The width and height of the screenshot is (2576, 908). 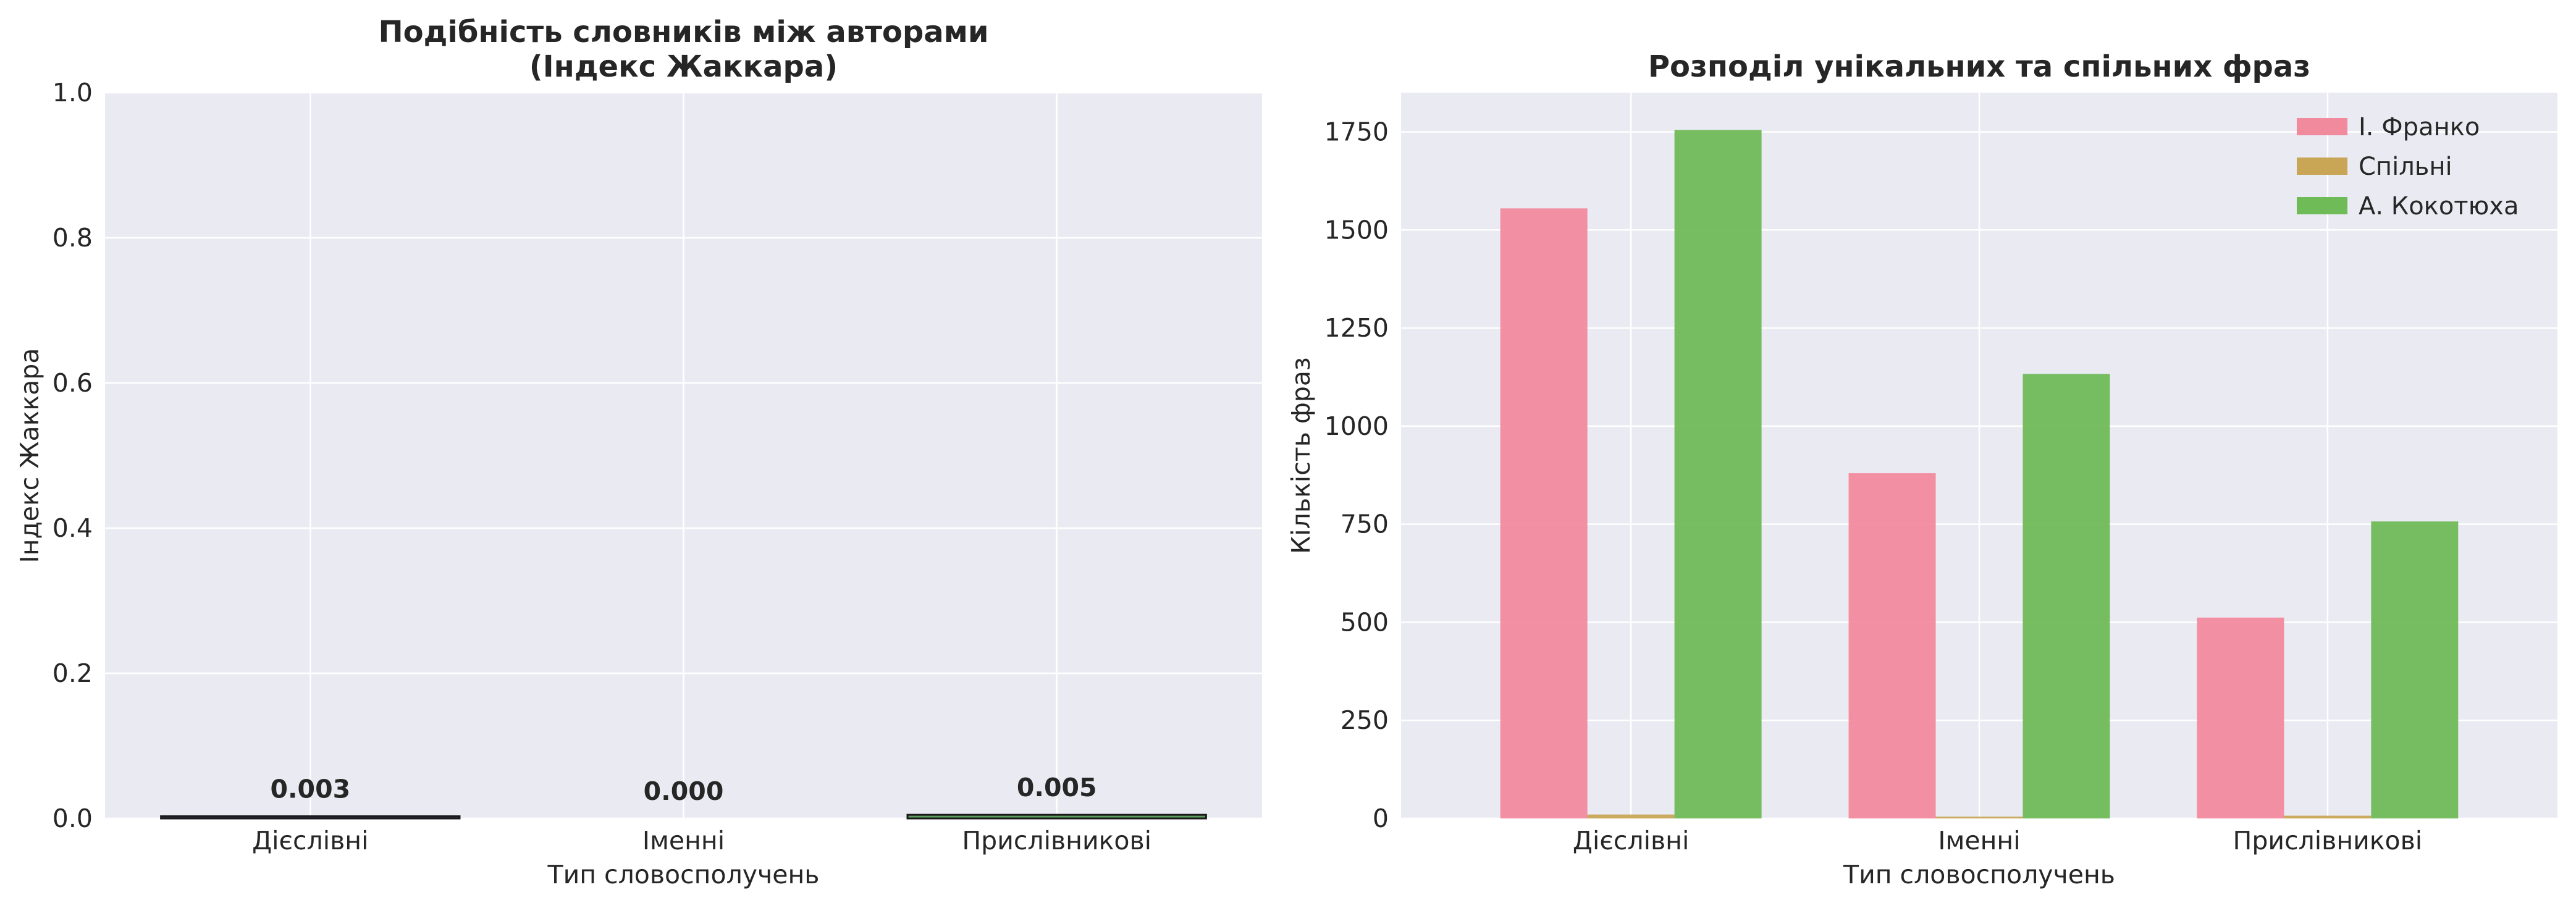 What do you see at coordinates (1979, 841) in the screenshot?
I see `phrase-x-tick-label: Іменні` at bounding box center [1979, 841].